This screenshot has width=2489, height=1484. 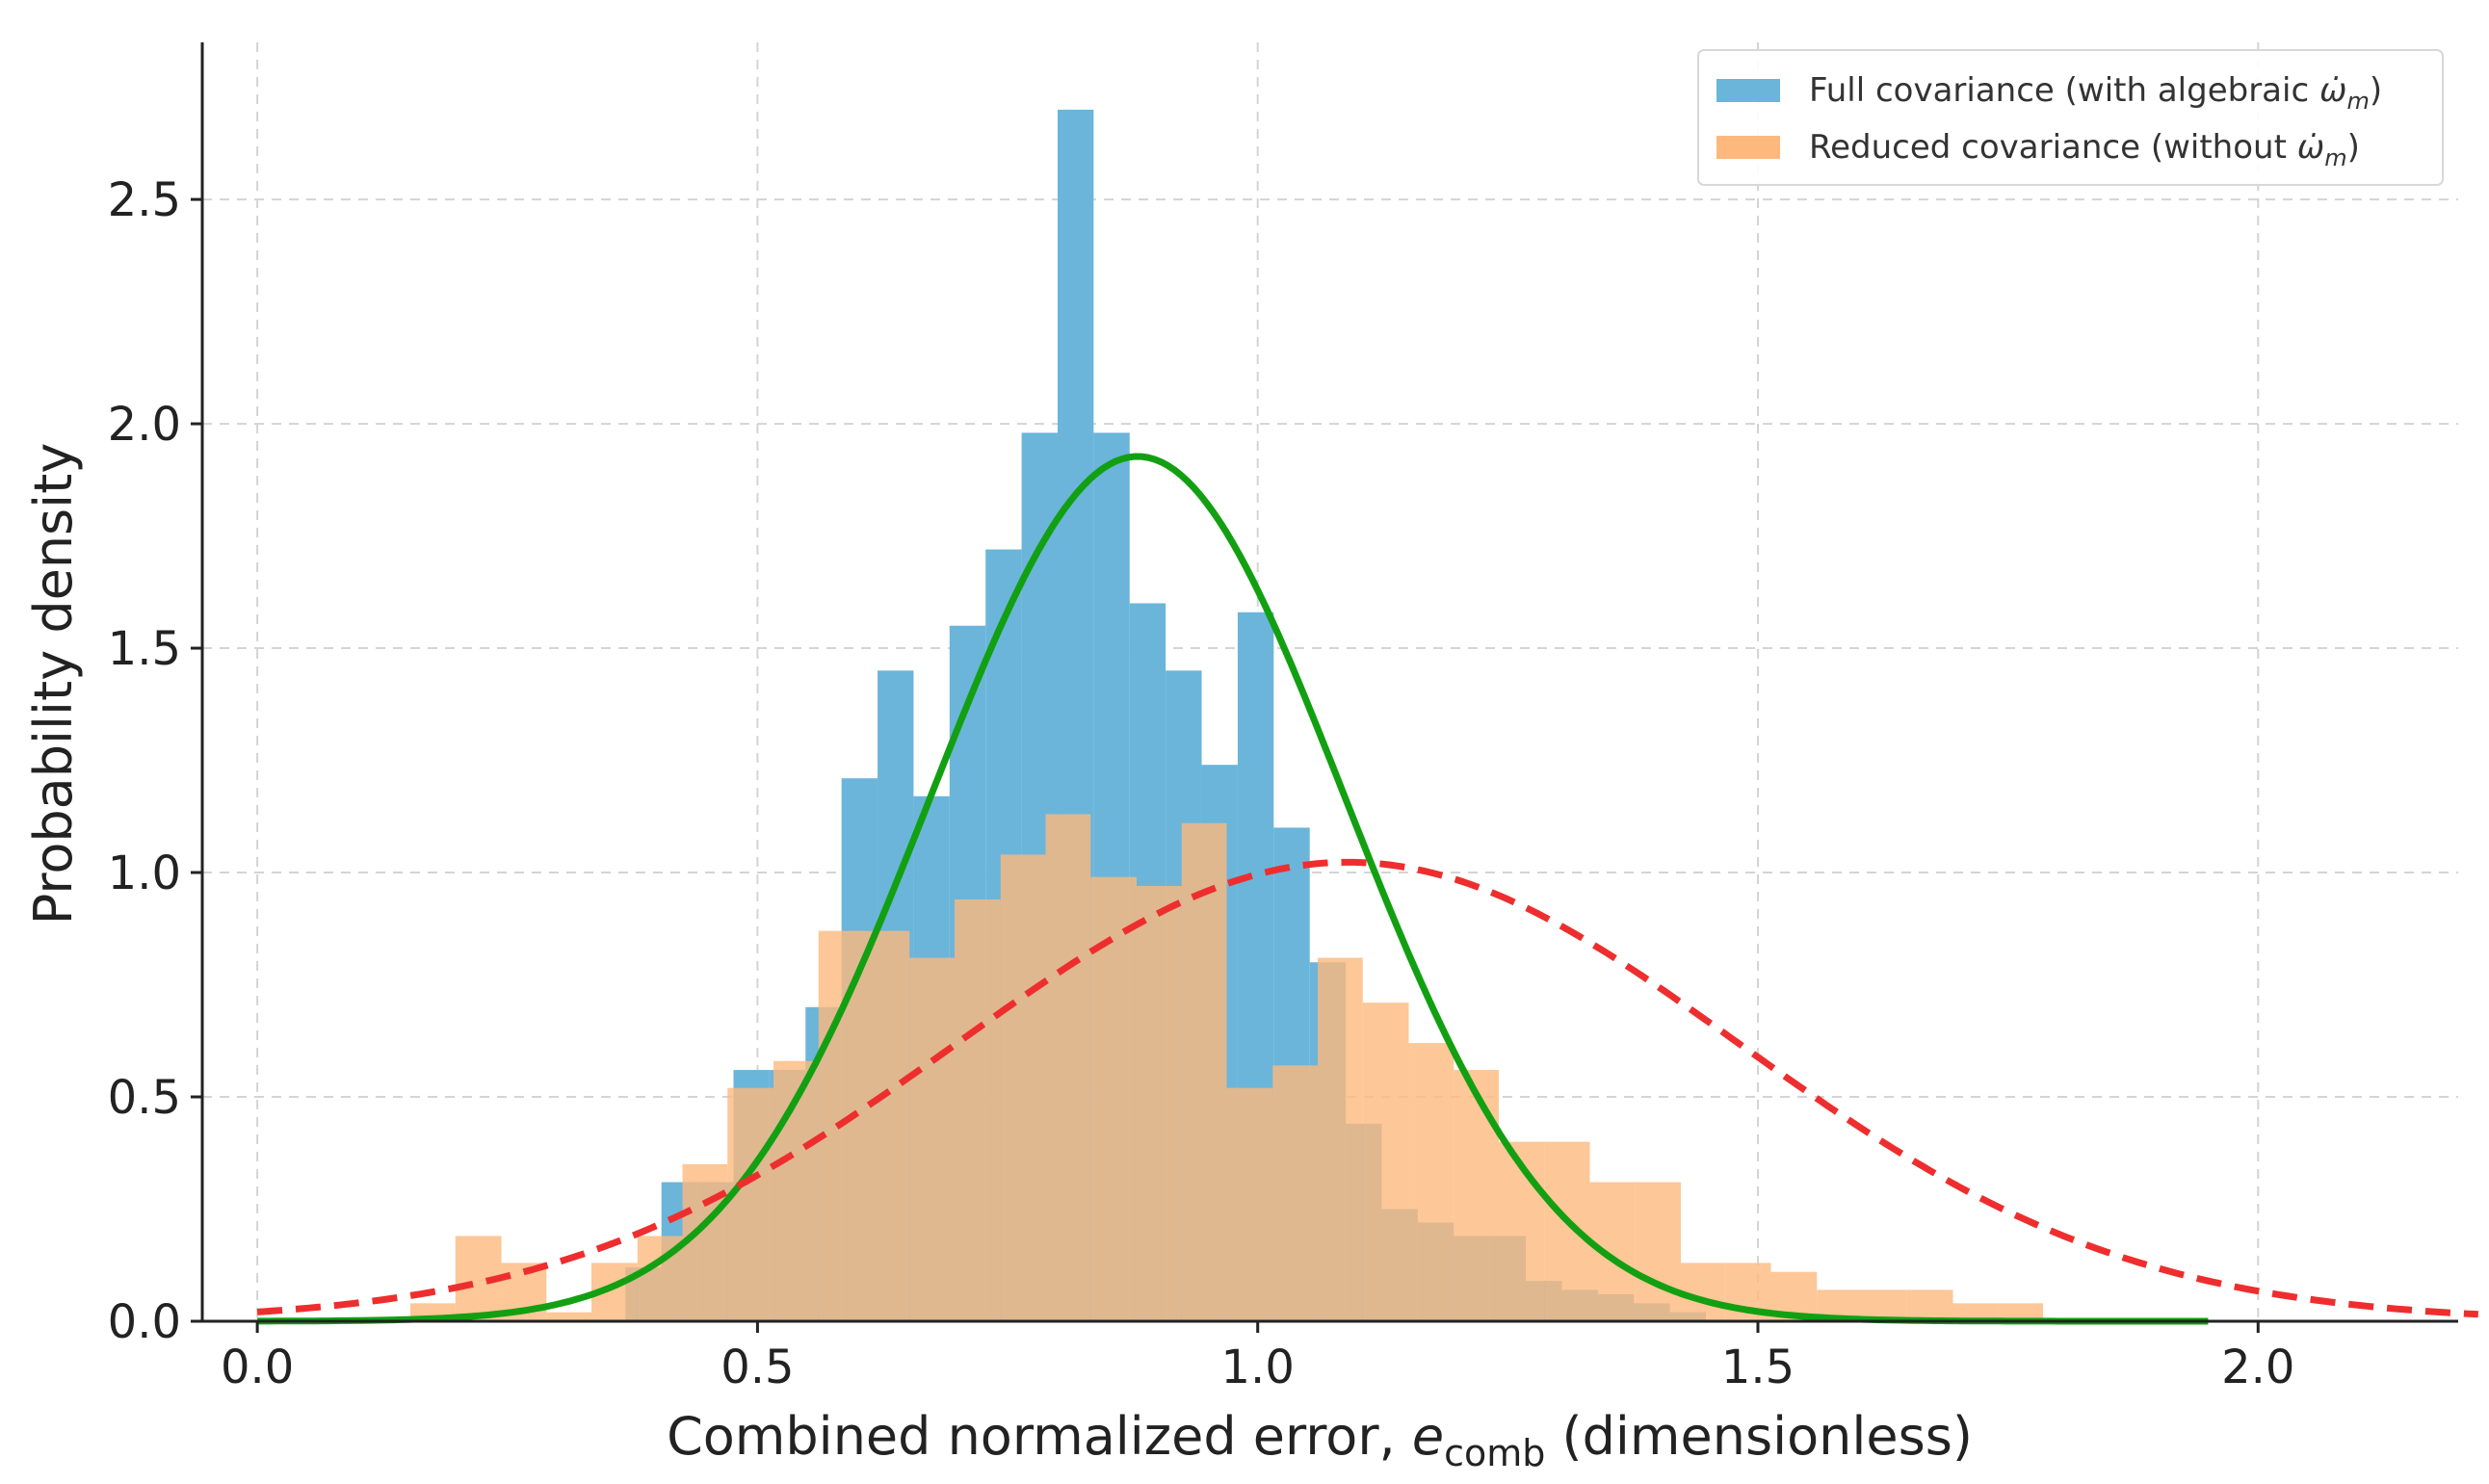 I want to click on legend-frame, so click(x=2070, y=118).